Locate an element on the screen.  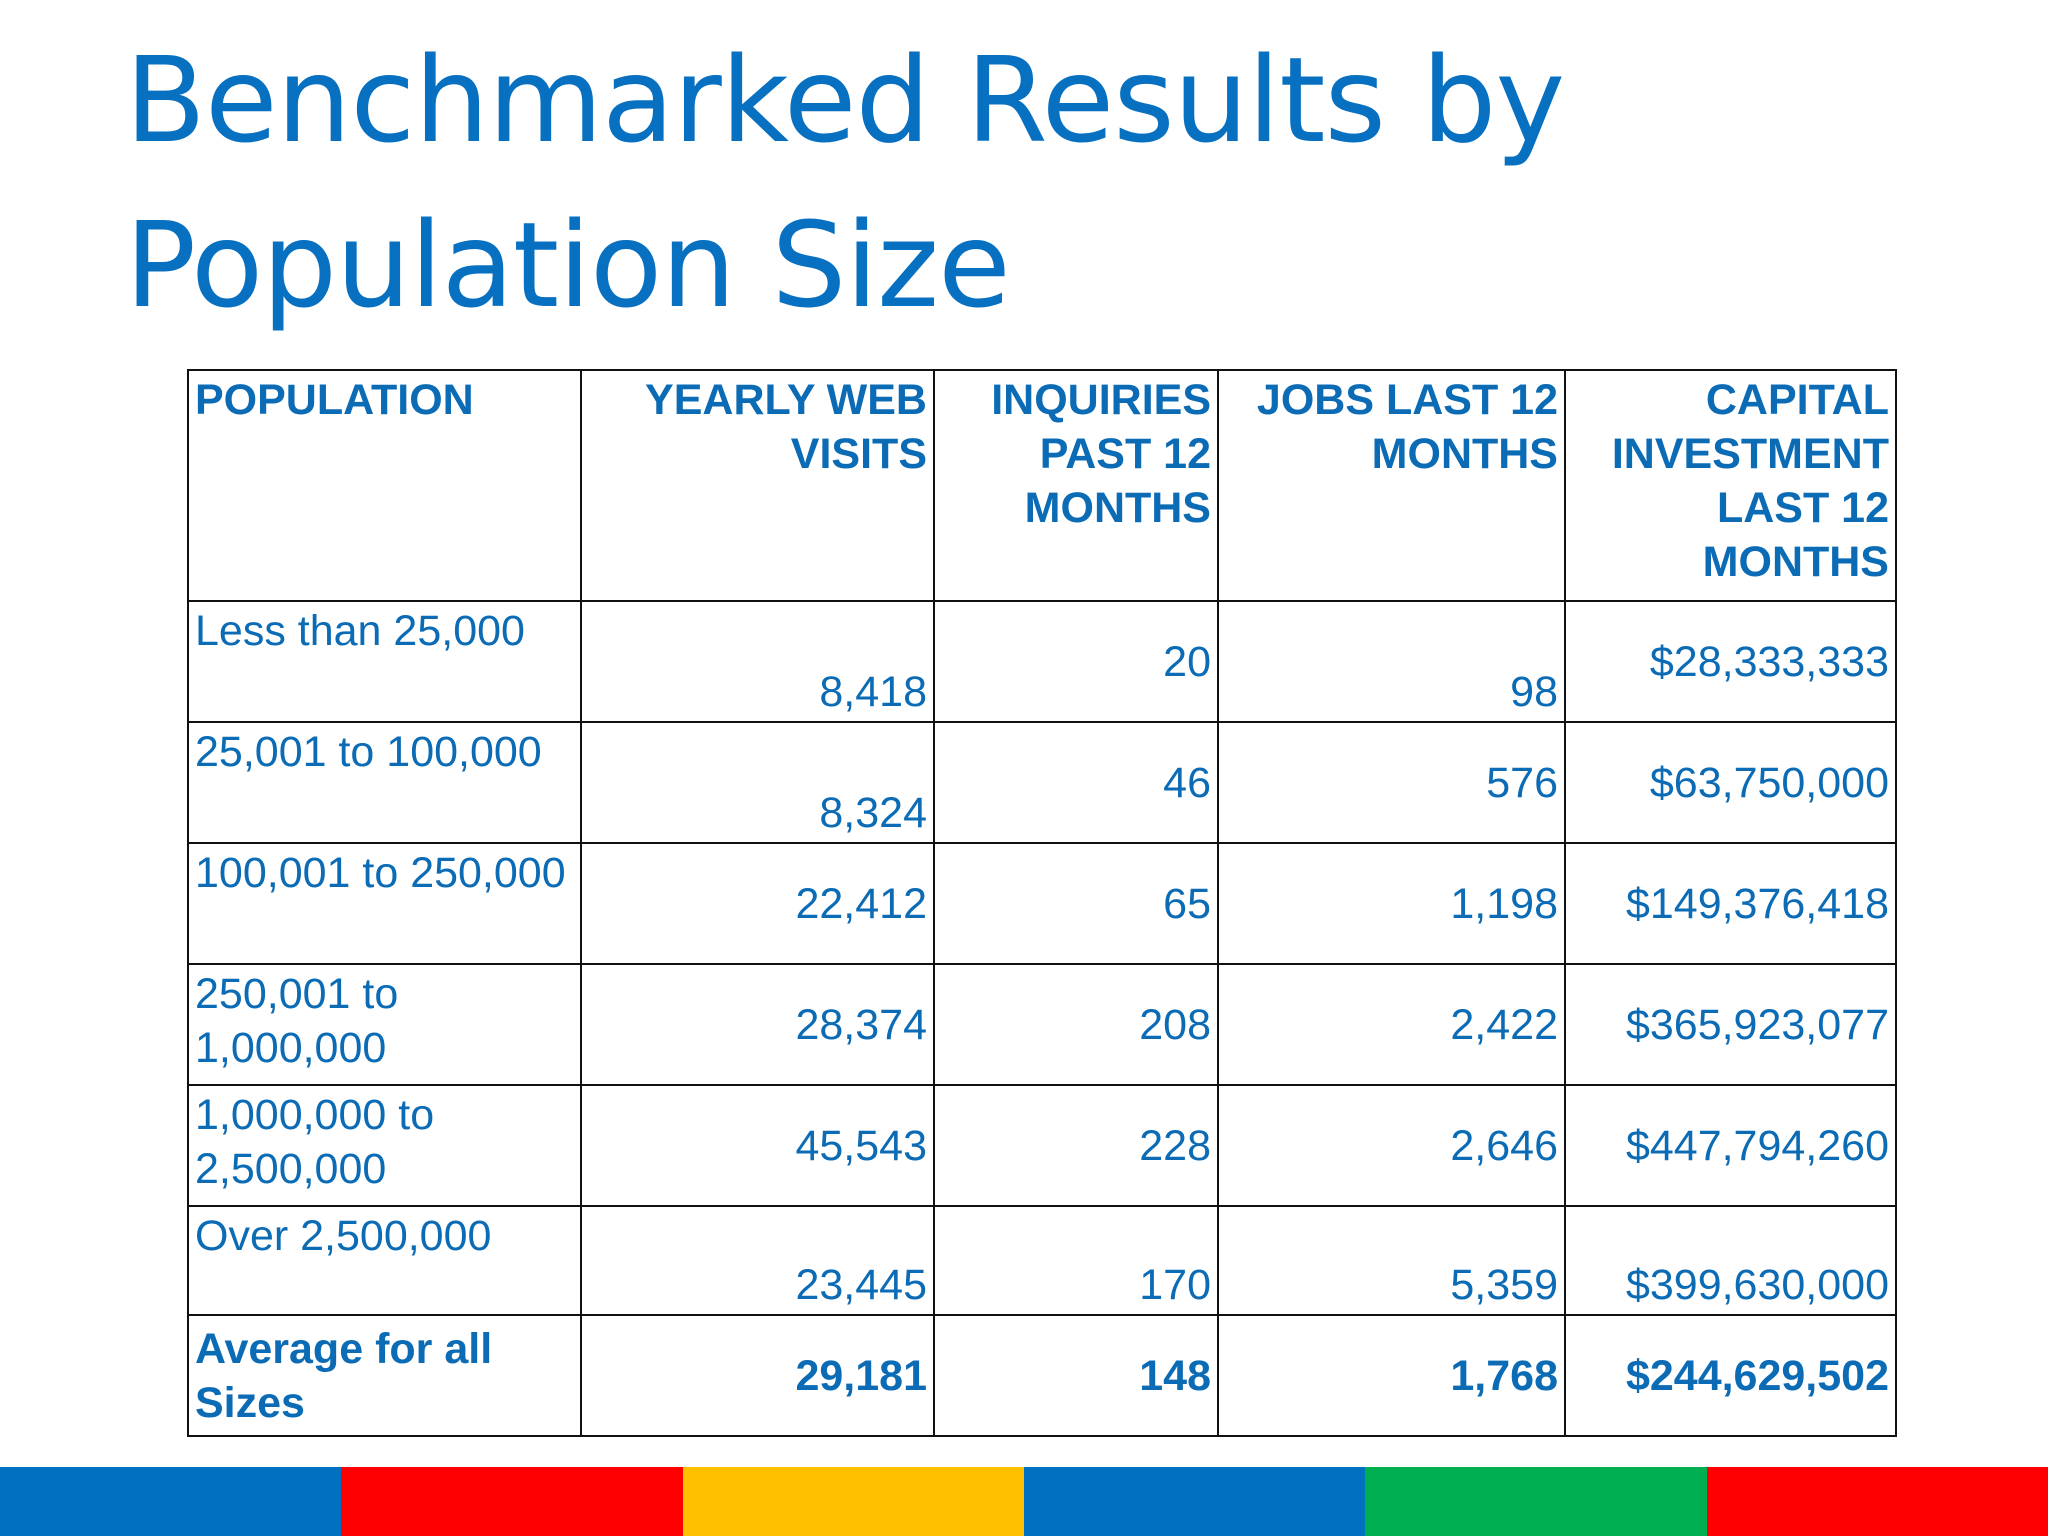
jobs-cell: 2,646 is located at coordinates (1391, 1145).